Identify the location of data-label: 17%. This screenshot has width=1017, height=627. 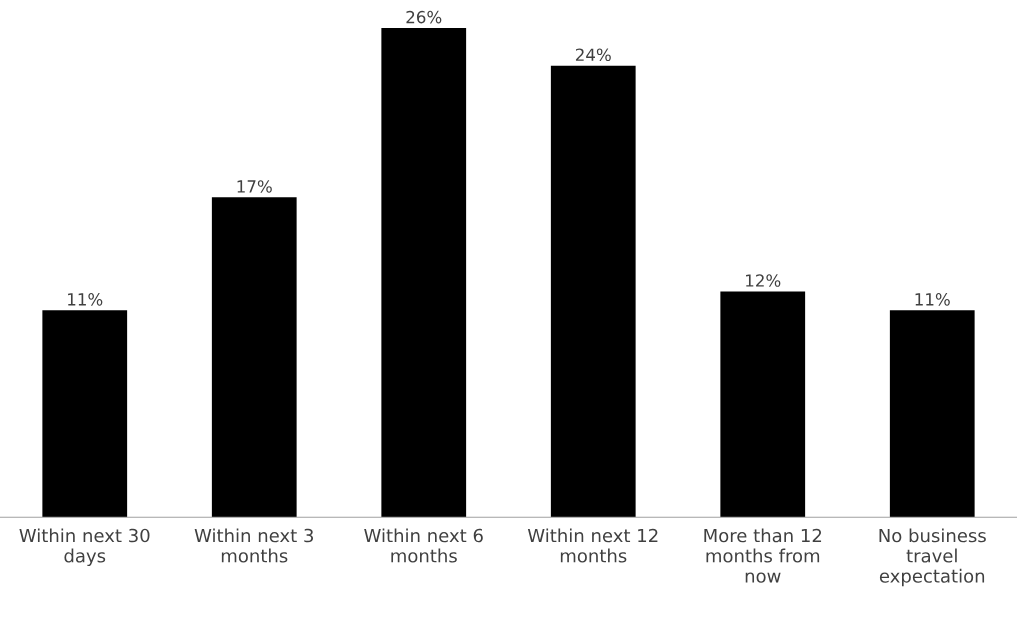
(254, 186).